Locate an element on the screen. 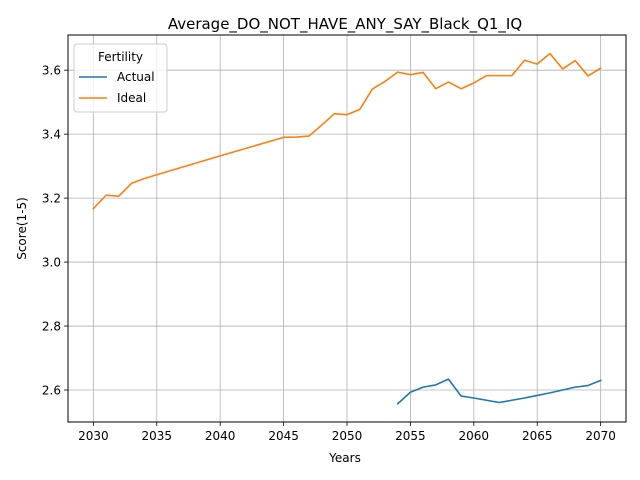 The image size is (640, 480). y-axis: 2.6 2.8 3.0 3.2 3.4 3.6 is located at coordinates (55, 231).